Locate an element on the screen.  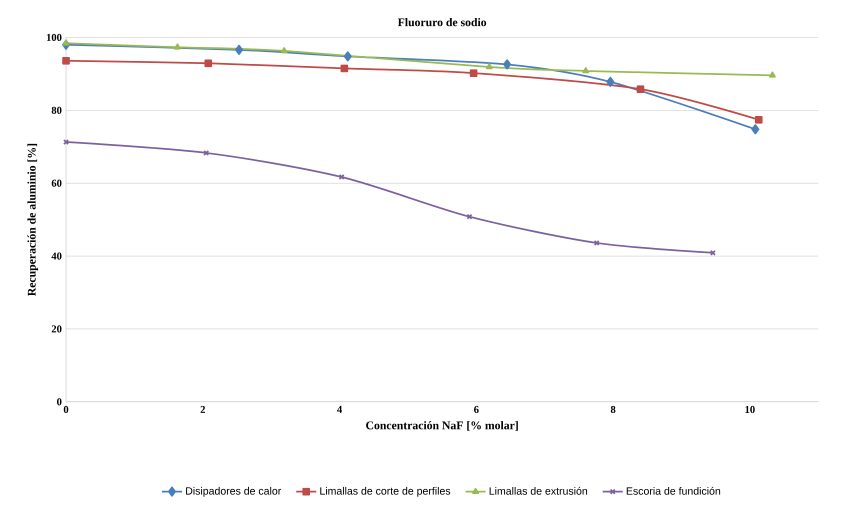
y-axis-title: Recuperación de aluminio [%] is located at coordinates (32, 220).